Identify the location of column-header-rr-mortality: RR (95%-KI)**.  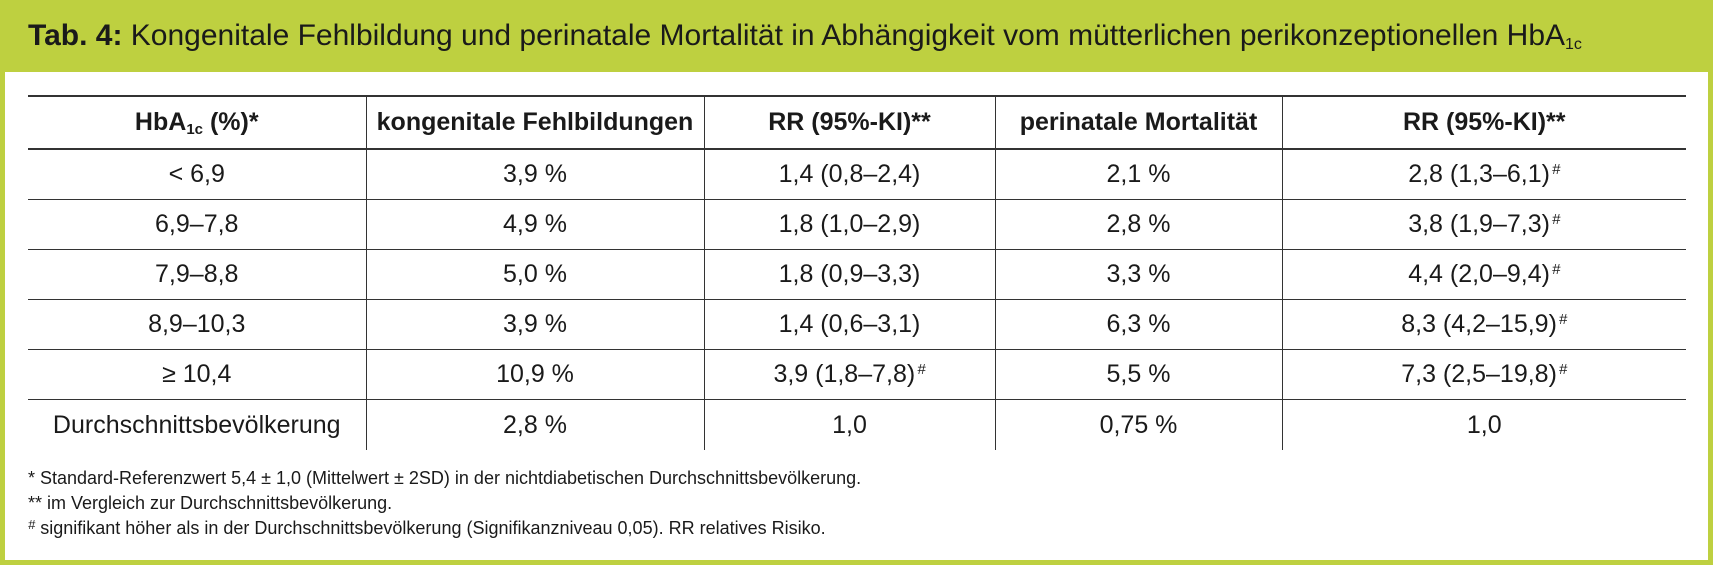
(1484, 122).